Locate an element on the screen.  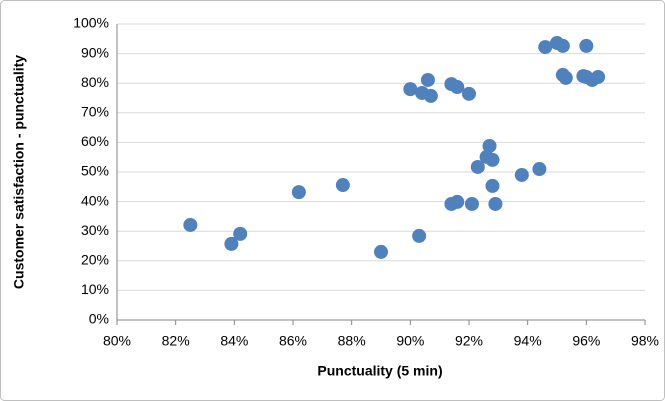
x-tick-label: 90% is located at coordinates (410, 341).